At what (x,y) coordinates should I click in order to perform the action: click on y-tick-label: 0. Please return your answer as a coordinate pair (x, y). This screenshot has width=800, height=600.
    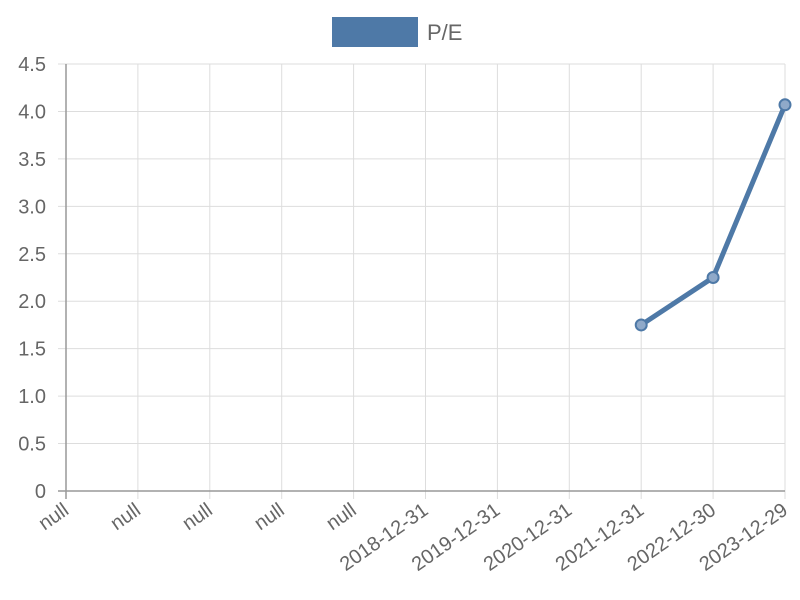
    Looking at the image, I should click on (40, 492).